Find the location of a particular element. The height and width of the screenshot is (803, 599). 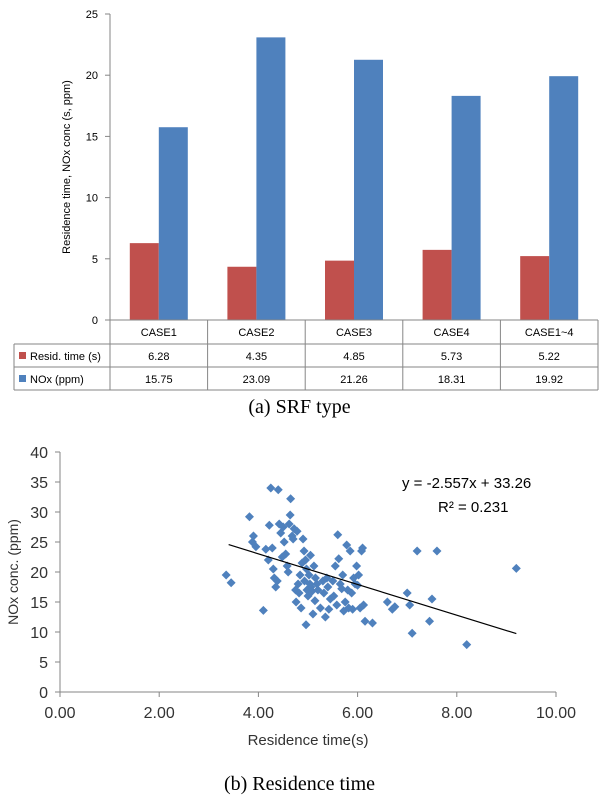

x-tick-label: 6.00 is located at coordinates (357, 713).